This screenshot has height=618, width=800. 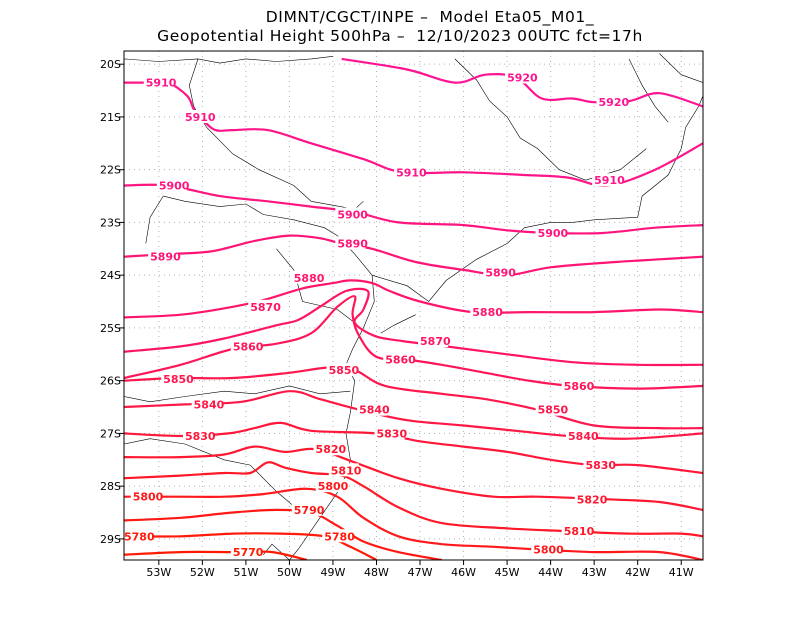 I want to click on map-title-line-1: DIMNT/CGCT/INPE – Model Eta05_M01_, so click(x=430, y=17).